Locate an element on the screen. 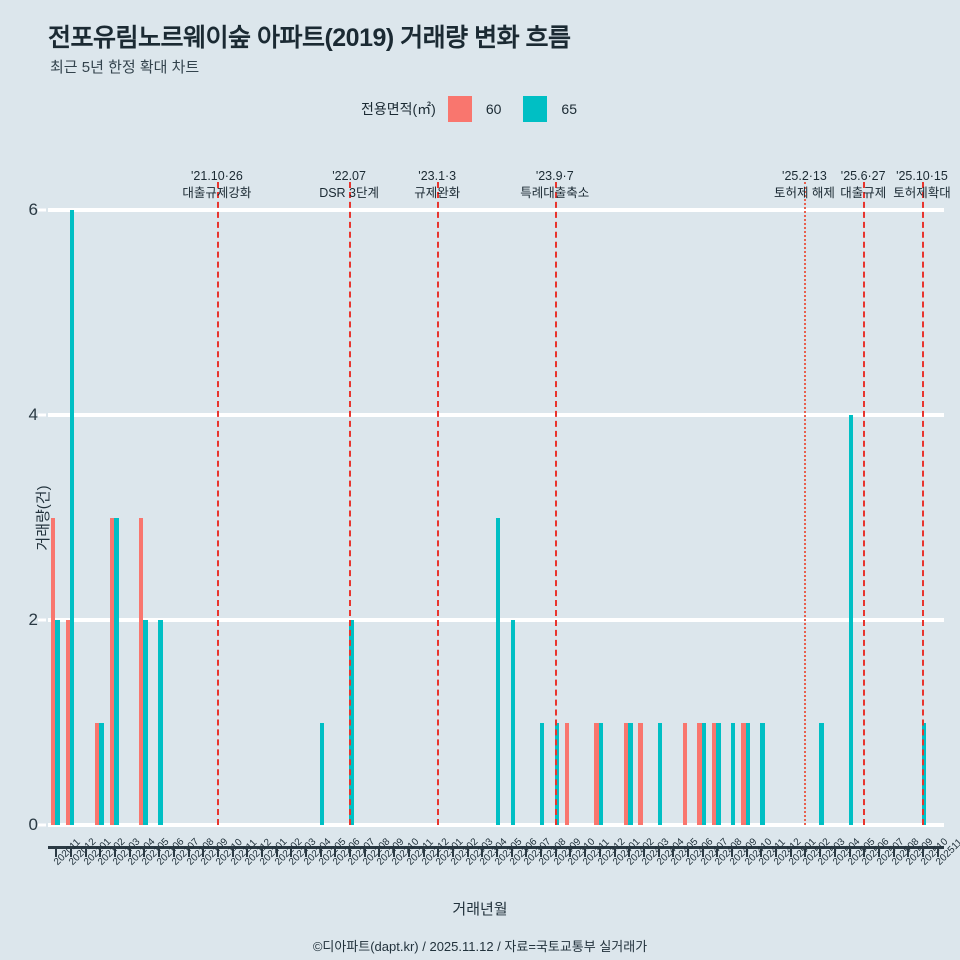 The width and height of the screenshot is (960, 960). legend-item-65: 65 is located at coordinates (550, 109).